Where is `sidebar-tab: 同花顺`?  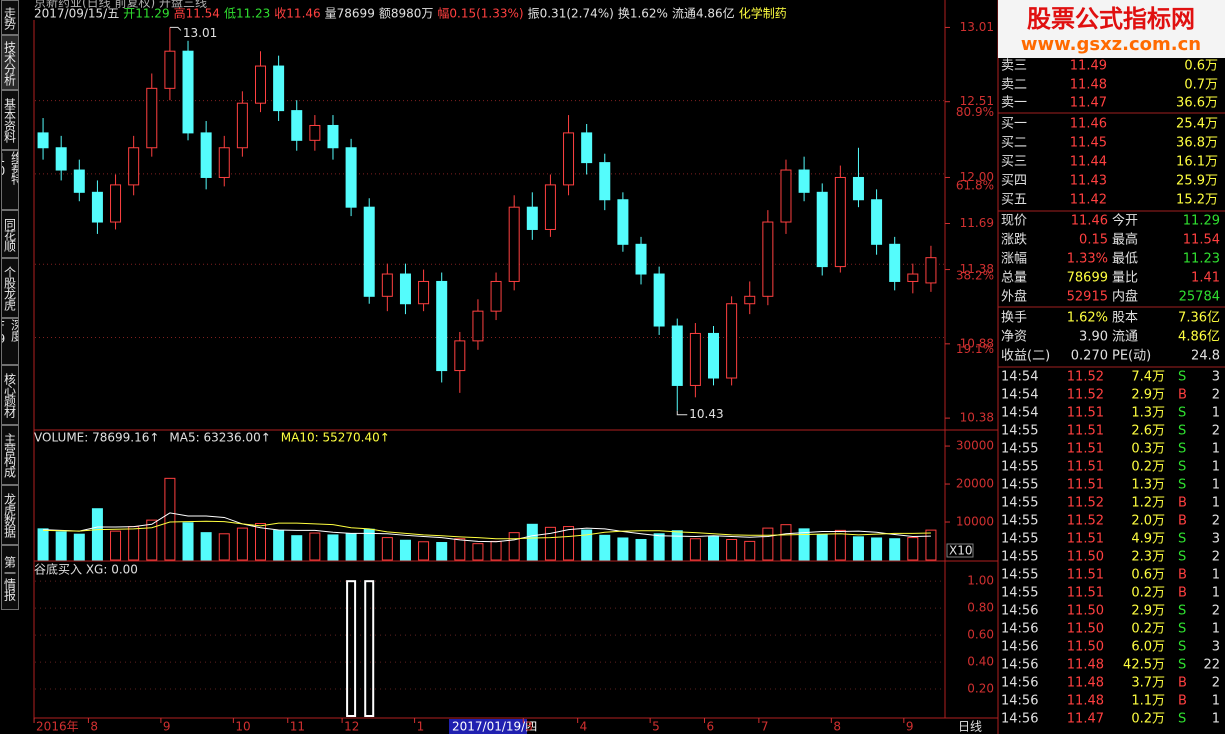
sidebar-tab: 同花顺 is located at coordinates (10, 234).